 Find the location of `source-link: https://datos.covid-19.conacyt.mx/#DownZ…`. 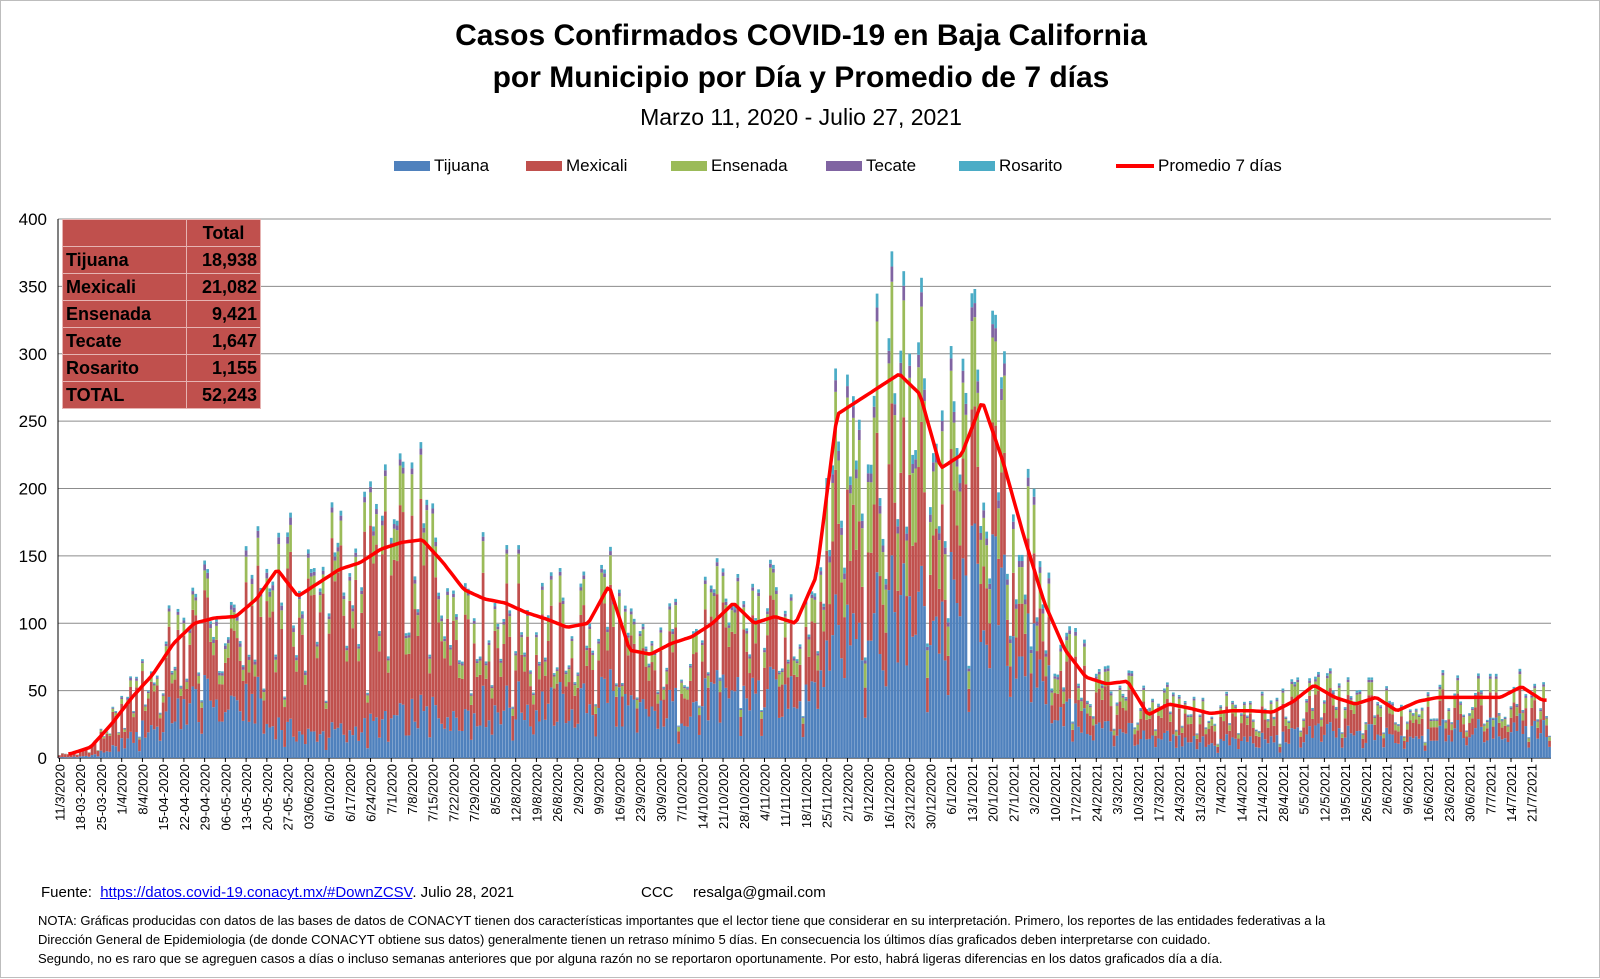

source-link: https://datos.covid-19.conacyt.mx/#DownZ… is located at coordinates (256, 892).